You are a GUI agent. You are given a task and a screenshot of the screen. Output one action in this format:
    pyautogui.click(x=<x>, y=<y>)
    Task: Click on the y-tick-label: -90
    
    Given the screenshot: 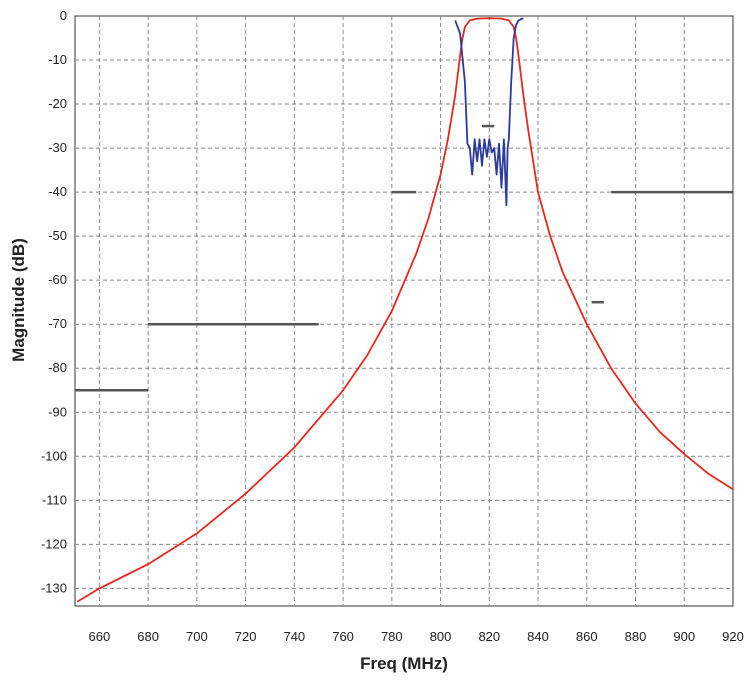 What is the action you would take?
    pyautogui.click(x=57, y=411)
    